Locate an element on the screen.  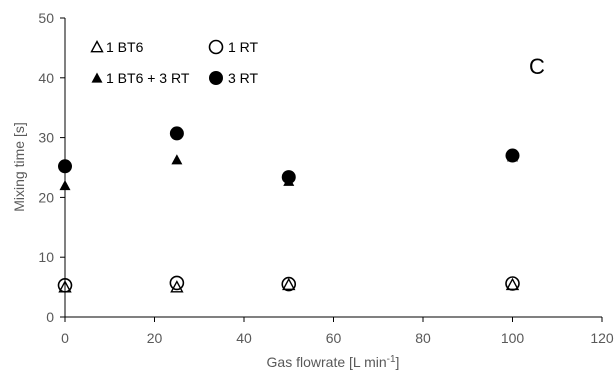
y-tick-label: 0 is located at coordinates (50, 317).